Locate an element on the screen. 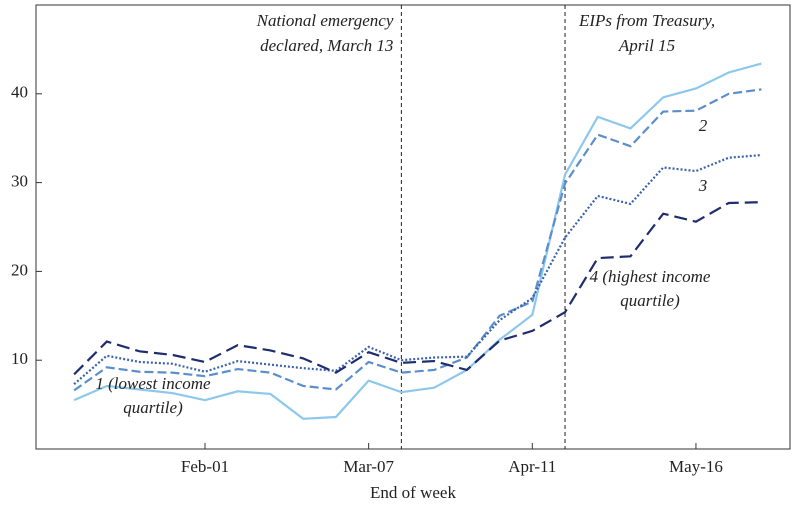 This screenshot has width=795, height=510. y-tick-label: 40 is located at coordinates (19, 92).